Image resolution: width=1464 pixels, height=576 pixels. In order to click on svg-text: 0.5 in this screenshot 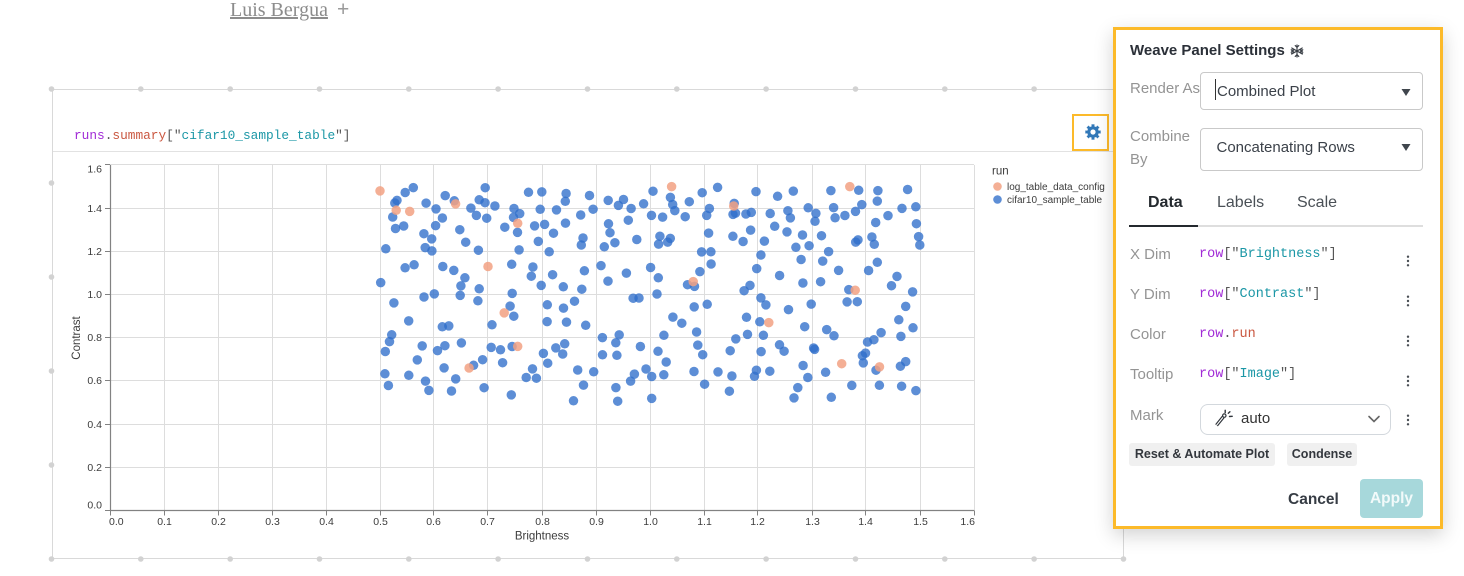, I will do `click(380, 522)`.